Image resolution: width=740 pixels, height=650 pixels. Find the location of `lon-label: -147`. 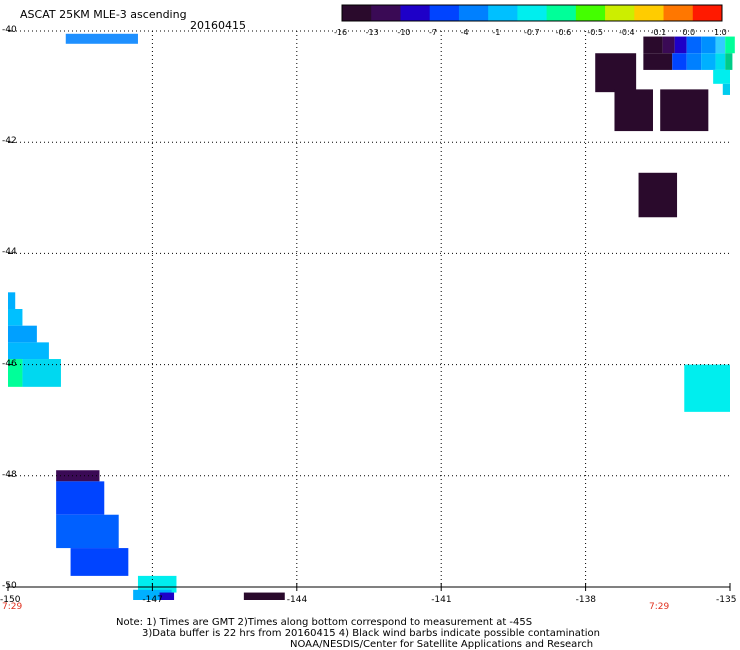

lon-label: -147 is located at coordinates (152, 600).